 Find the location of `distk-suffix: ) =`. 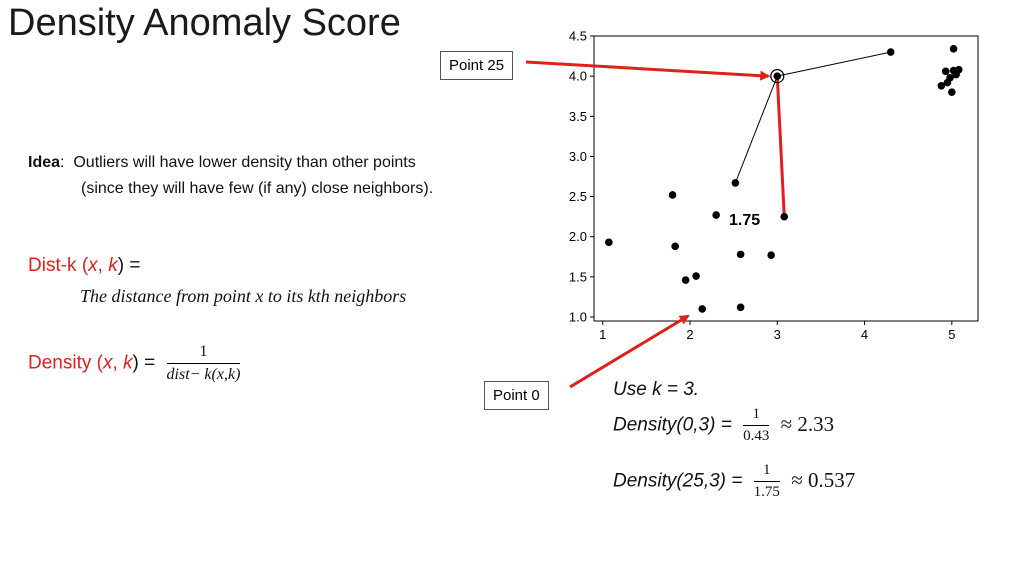

distk-suffix: ) = is located at coordinates (129, 265).